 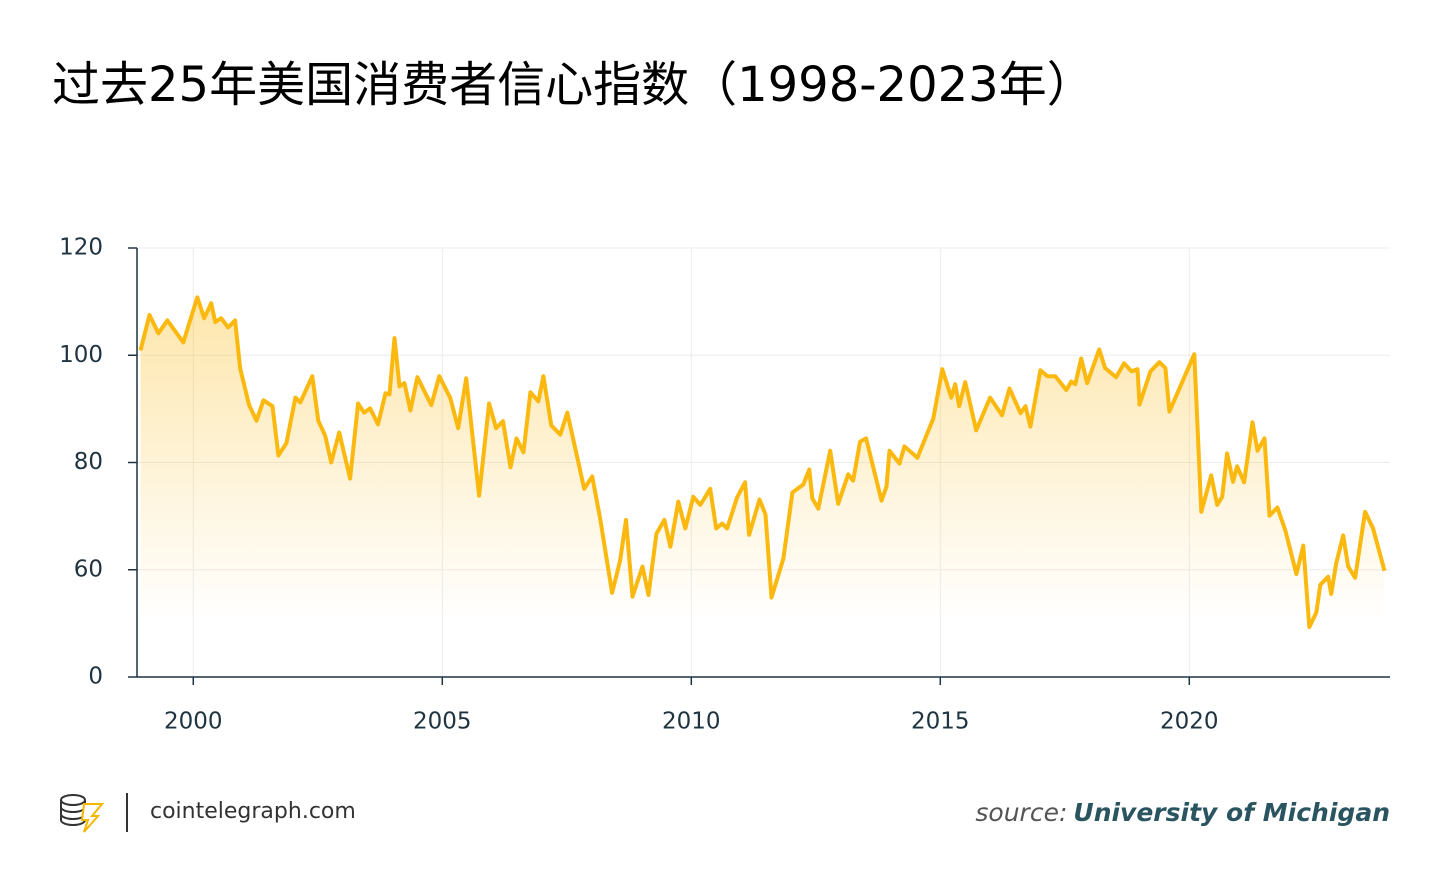 I want to click on y-tick-label: 120, so click(x=81, y=248).